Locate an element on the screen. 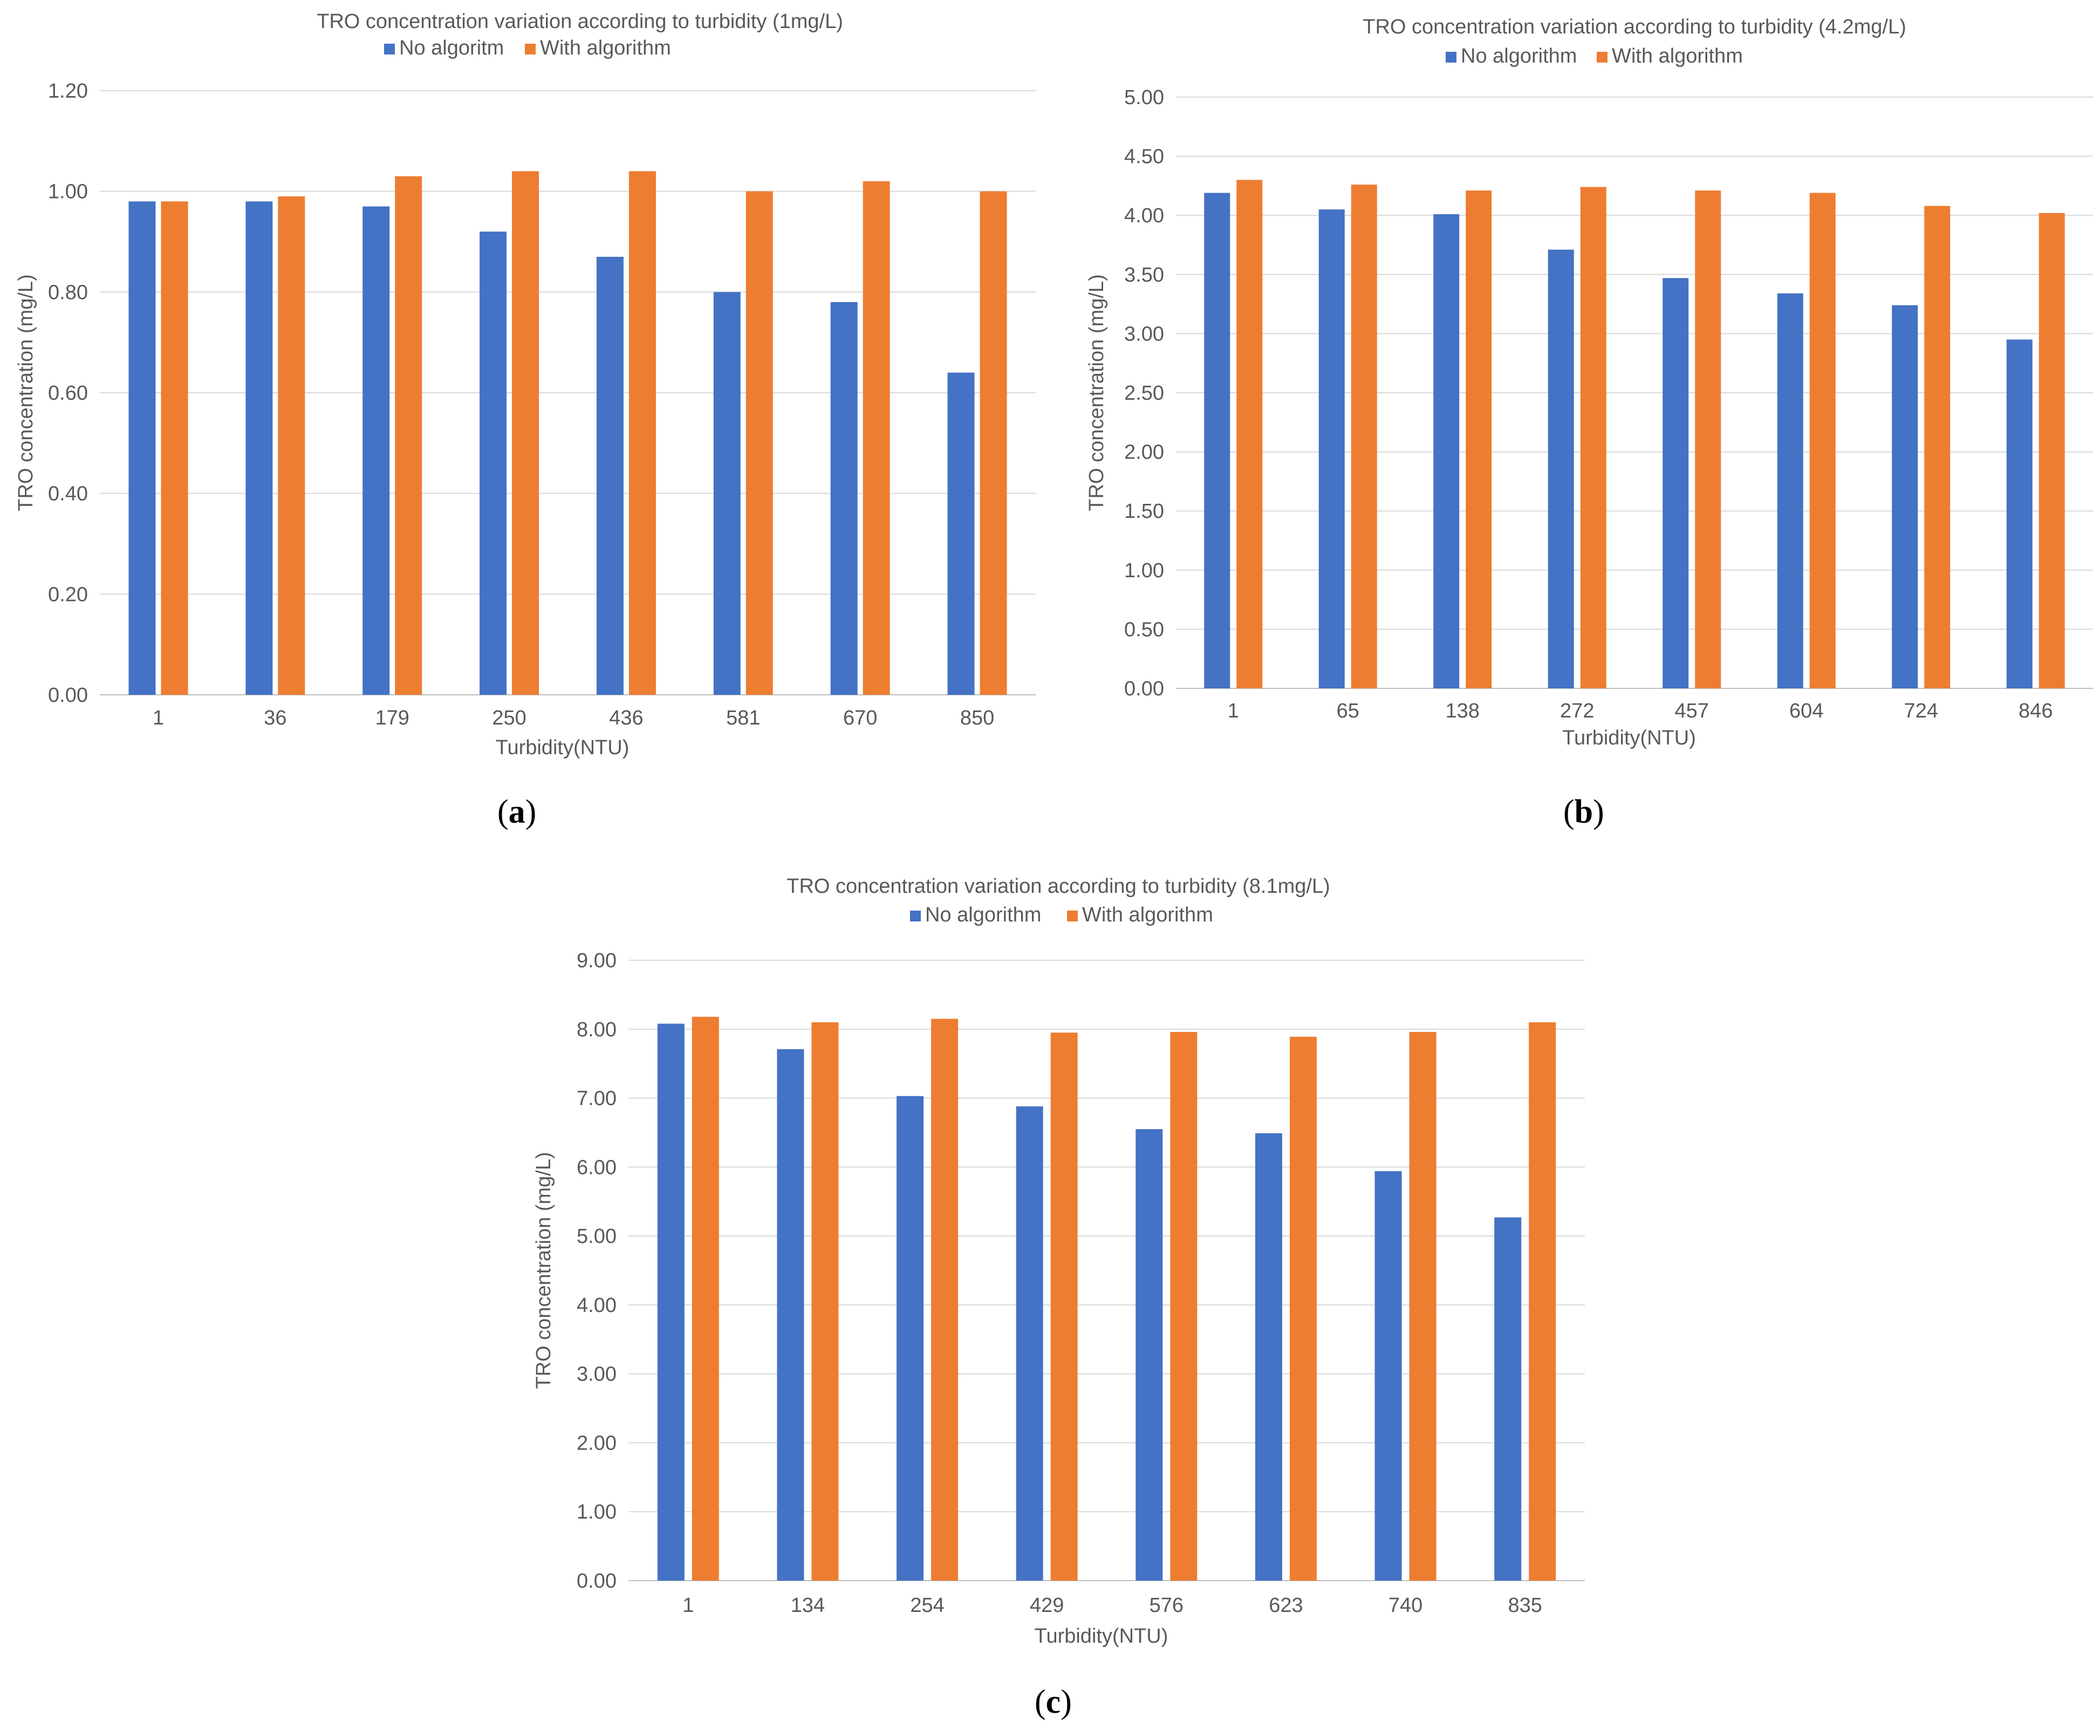  chart3-ytick-label: 3.00 is located at coordinates (597, 1374).